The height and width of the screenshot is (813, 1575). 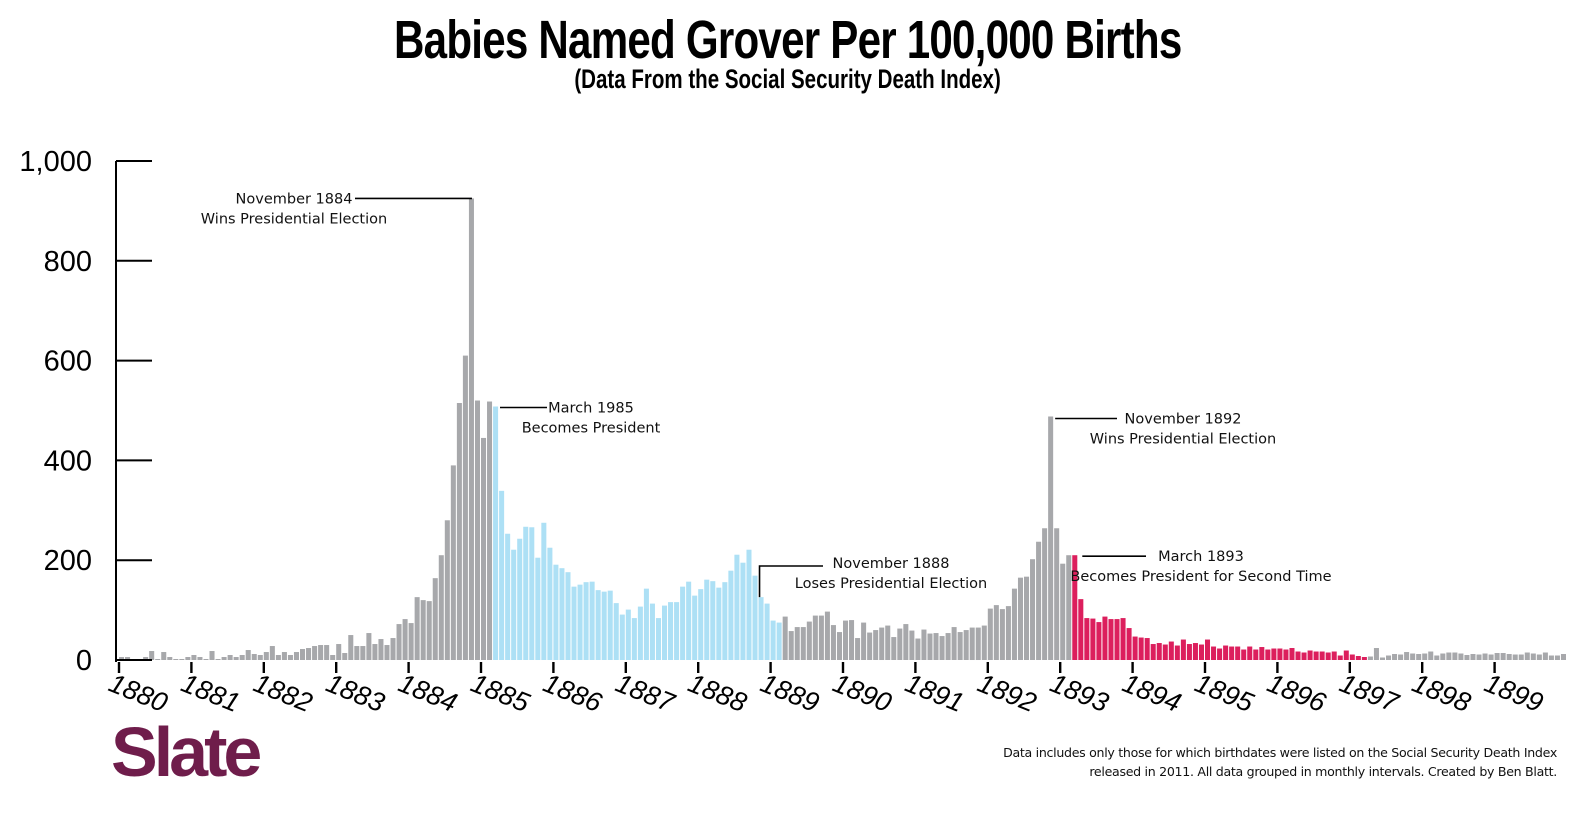 I want to click on annotation-nov-1888-event: Loses Presidential Election, so click(x=891, y=584).